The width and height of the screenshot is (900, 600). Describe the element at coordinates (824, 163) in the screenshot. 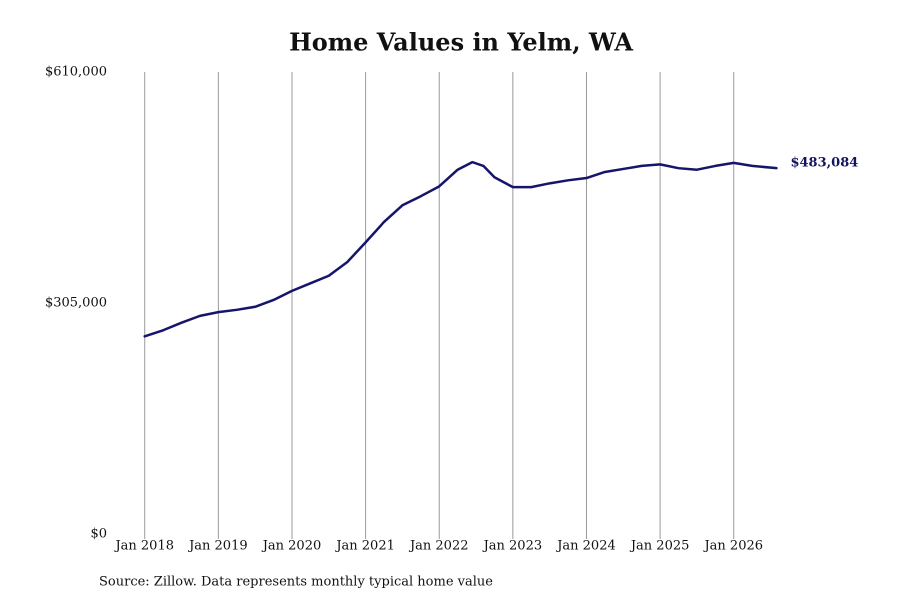

I see `end-value-label: $483,084` at that location.